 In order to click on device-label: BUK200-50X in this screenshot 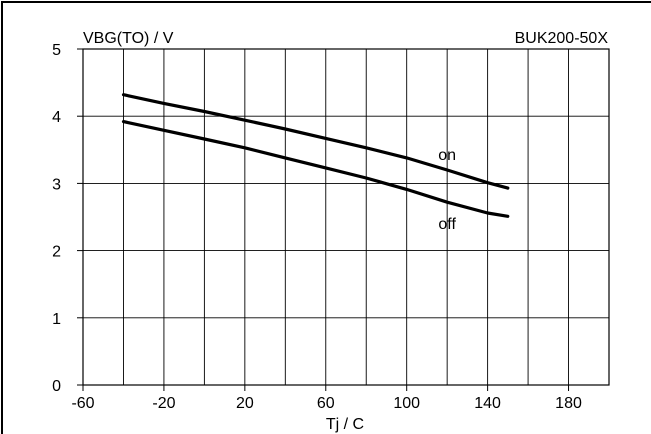, I will do `click(562, 38)`.